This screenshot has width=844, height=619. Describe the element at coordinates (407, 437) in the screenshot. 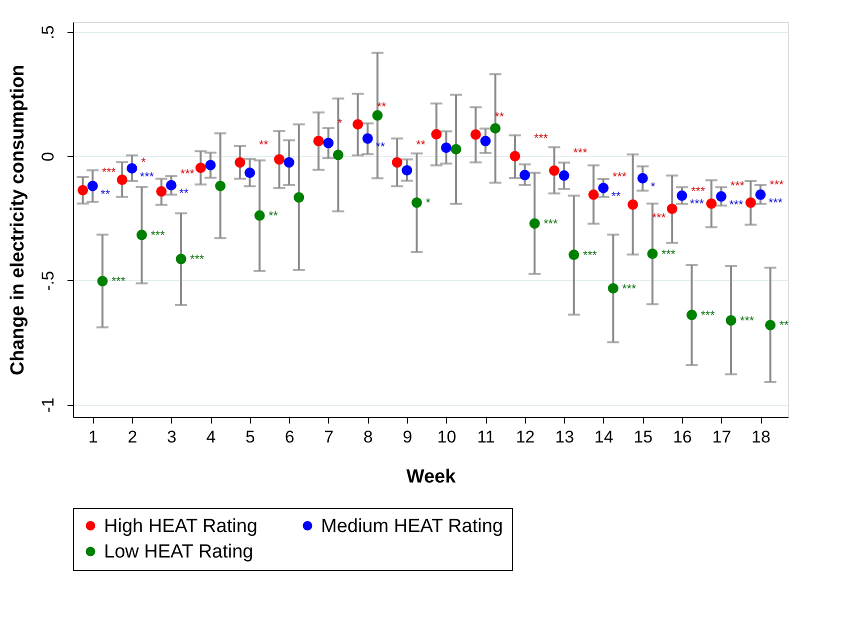

I see `x-tick-label: 9` at that location.